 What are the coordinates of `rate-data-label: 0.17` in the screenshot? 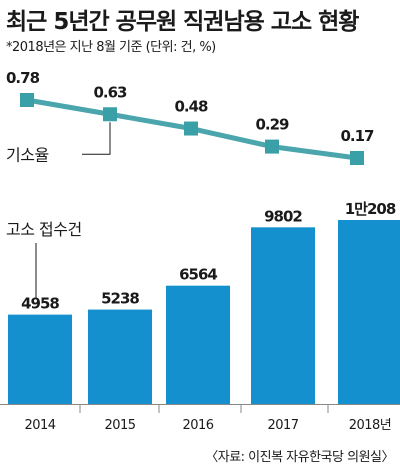 It's located at (357, 136).